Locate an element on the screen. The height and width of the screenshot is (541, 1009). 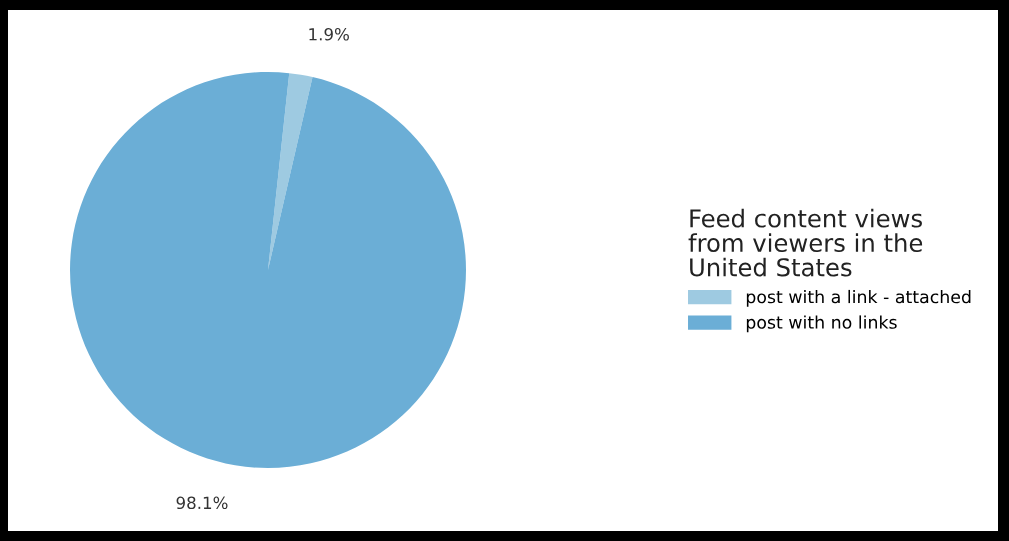
legend-label: post with a link - attached is located at coordinates (858, 298).